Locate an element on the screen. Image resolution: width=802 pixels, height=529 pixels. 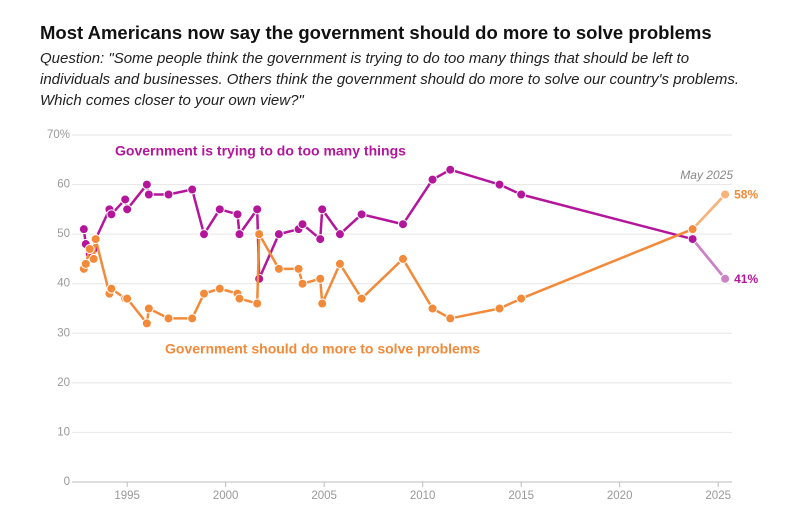
x-tick-label: 2020 is located at coordinates (620, 496).